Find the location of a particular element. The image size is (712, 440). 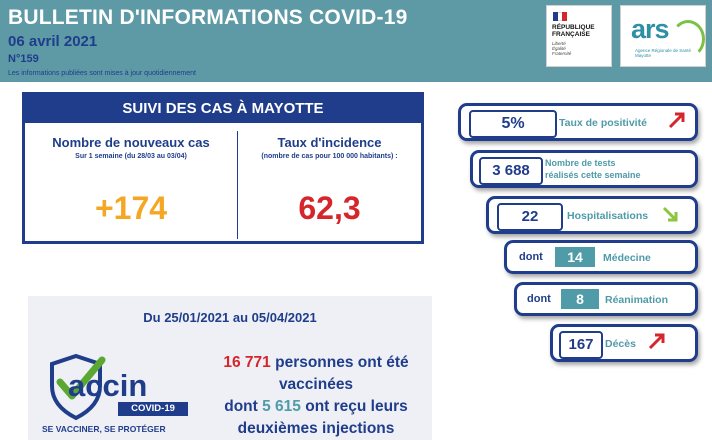

rf-logo-motto: Liberté Égalité Fraternité is located at coordinates (562, 48).